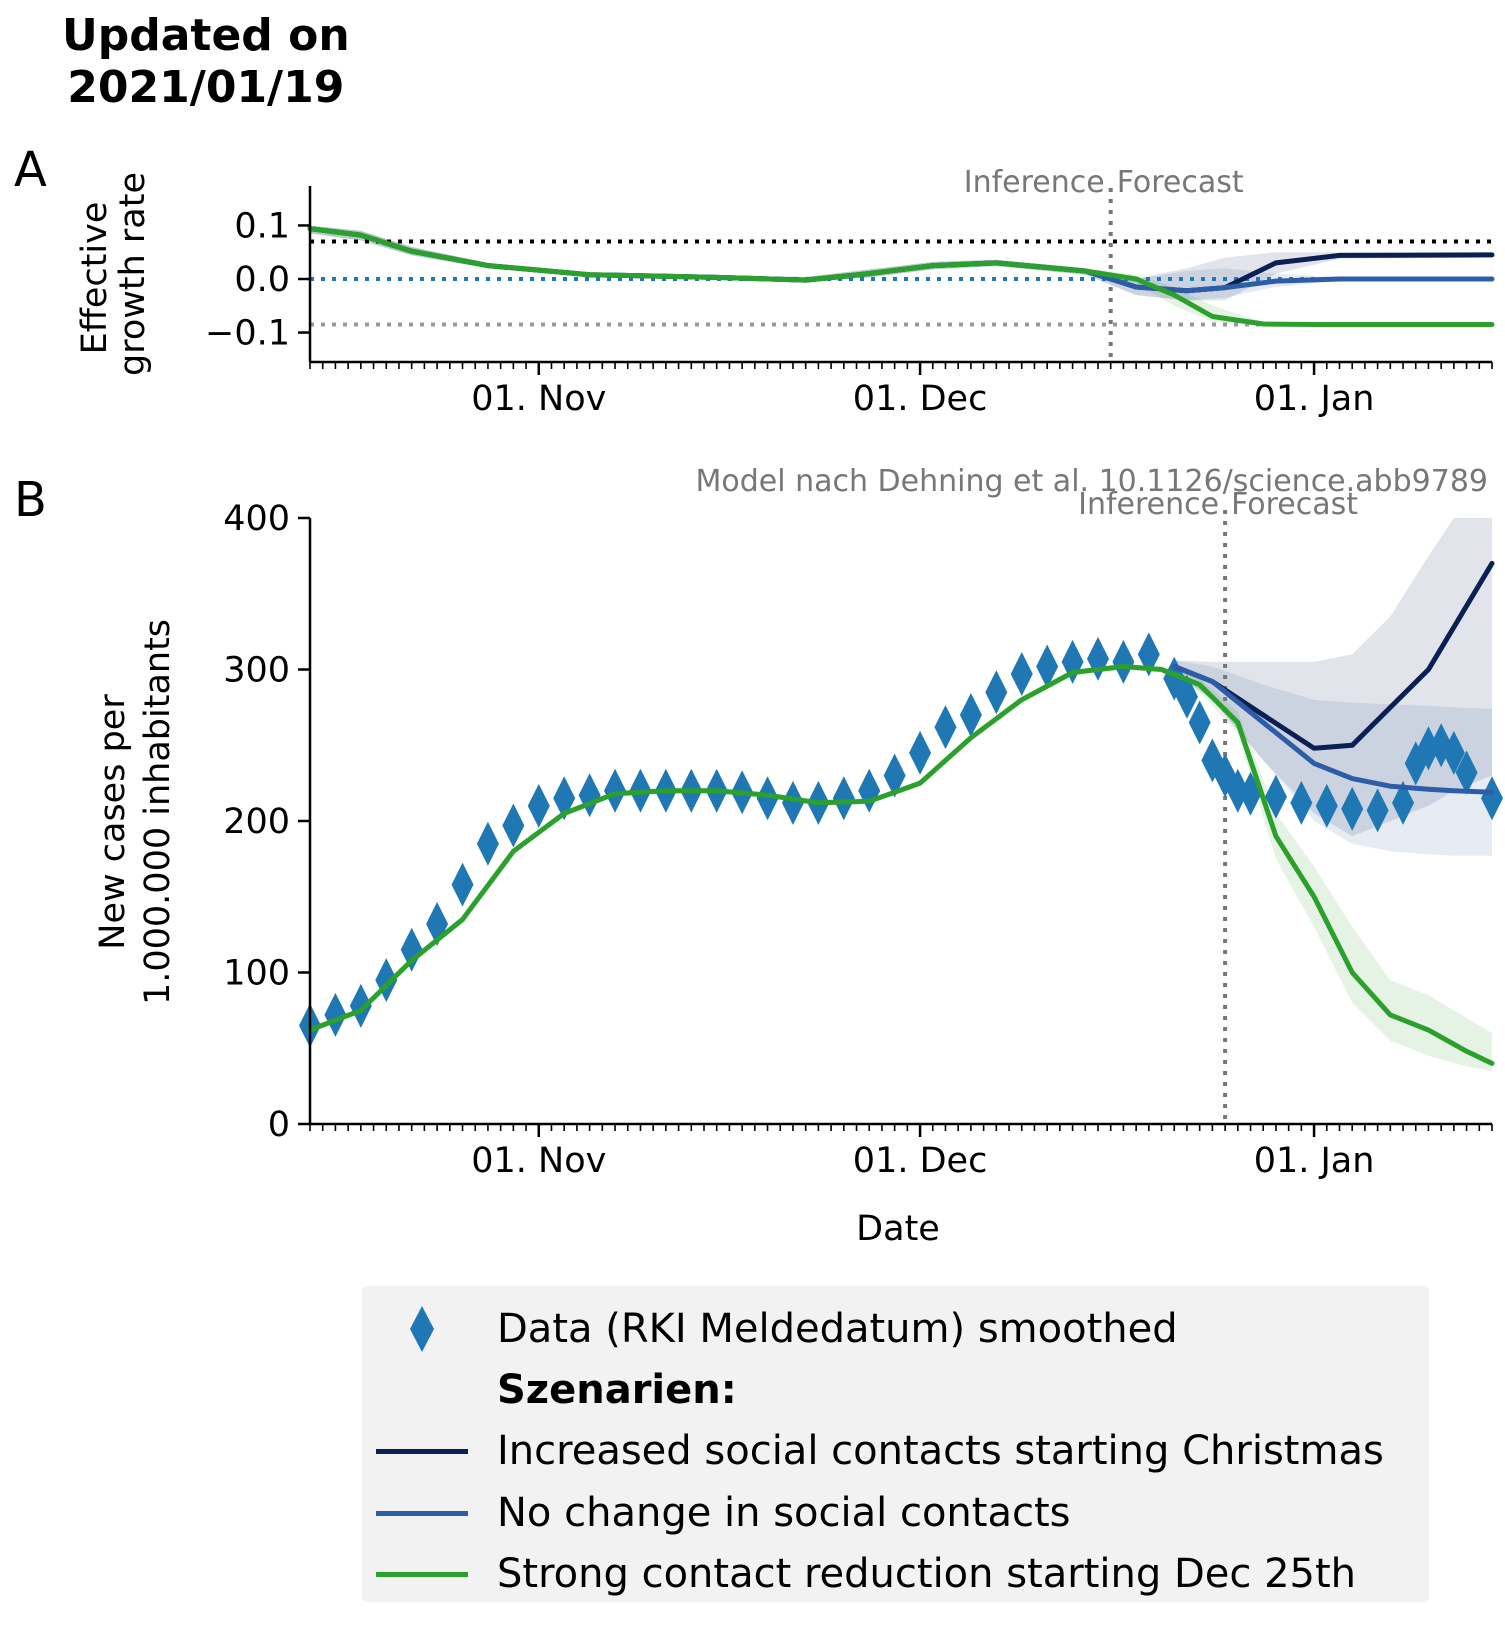 This screenshot has height=1630, width=1505. What do you see at coordinates (920, 399) in the screenshot?
I see `panel-a-x-tick-label: 01. Dec` at bounding box center [920, 399].